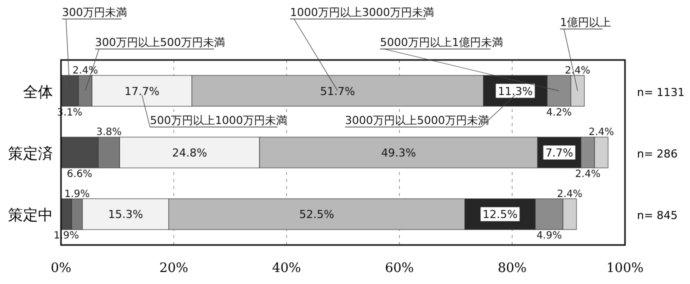  Describe the element at coordinates (559, 153) in the screenshot. I see `data-label: 7.7%` at that location.